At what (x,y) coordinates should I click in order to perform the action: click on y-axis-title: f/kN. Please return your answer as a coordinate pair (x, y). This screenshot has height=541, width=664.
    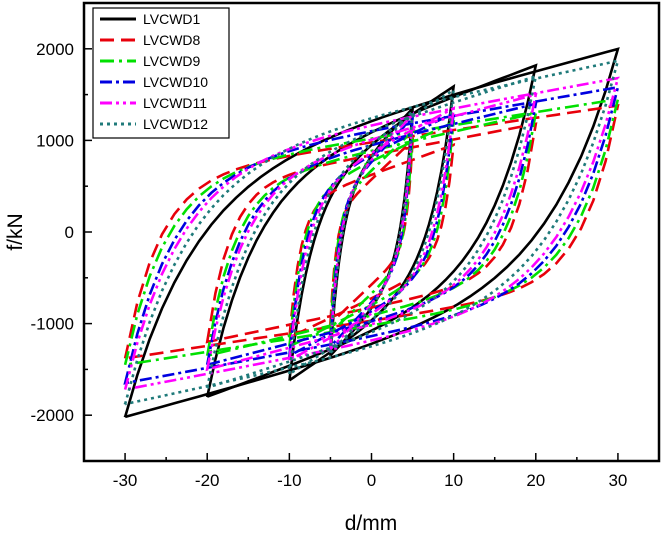
    Looking at the image, I should click on (15, 231).